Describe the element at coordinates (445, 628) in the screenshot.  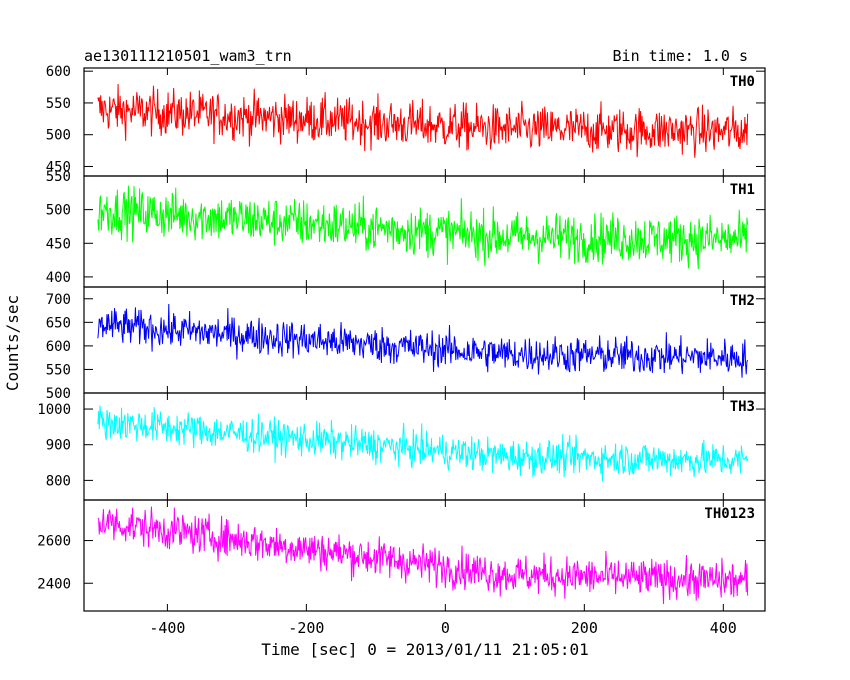
I see `x-tick-label: 0` at that location.